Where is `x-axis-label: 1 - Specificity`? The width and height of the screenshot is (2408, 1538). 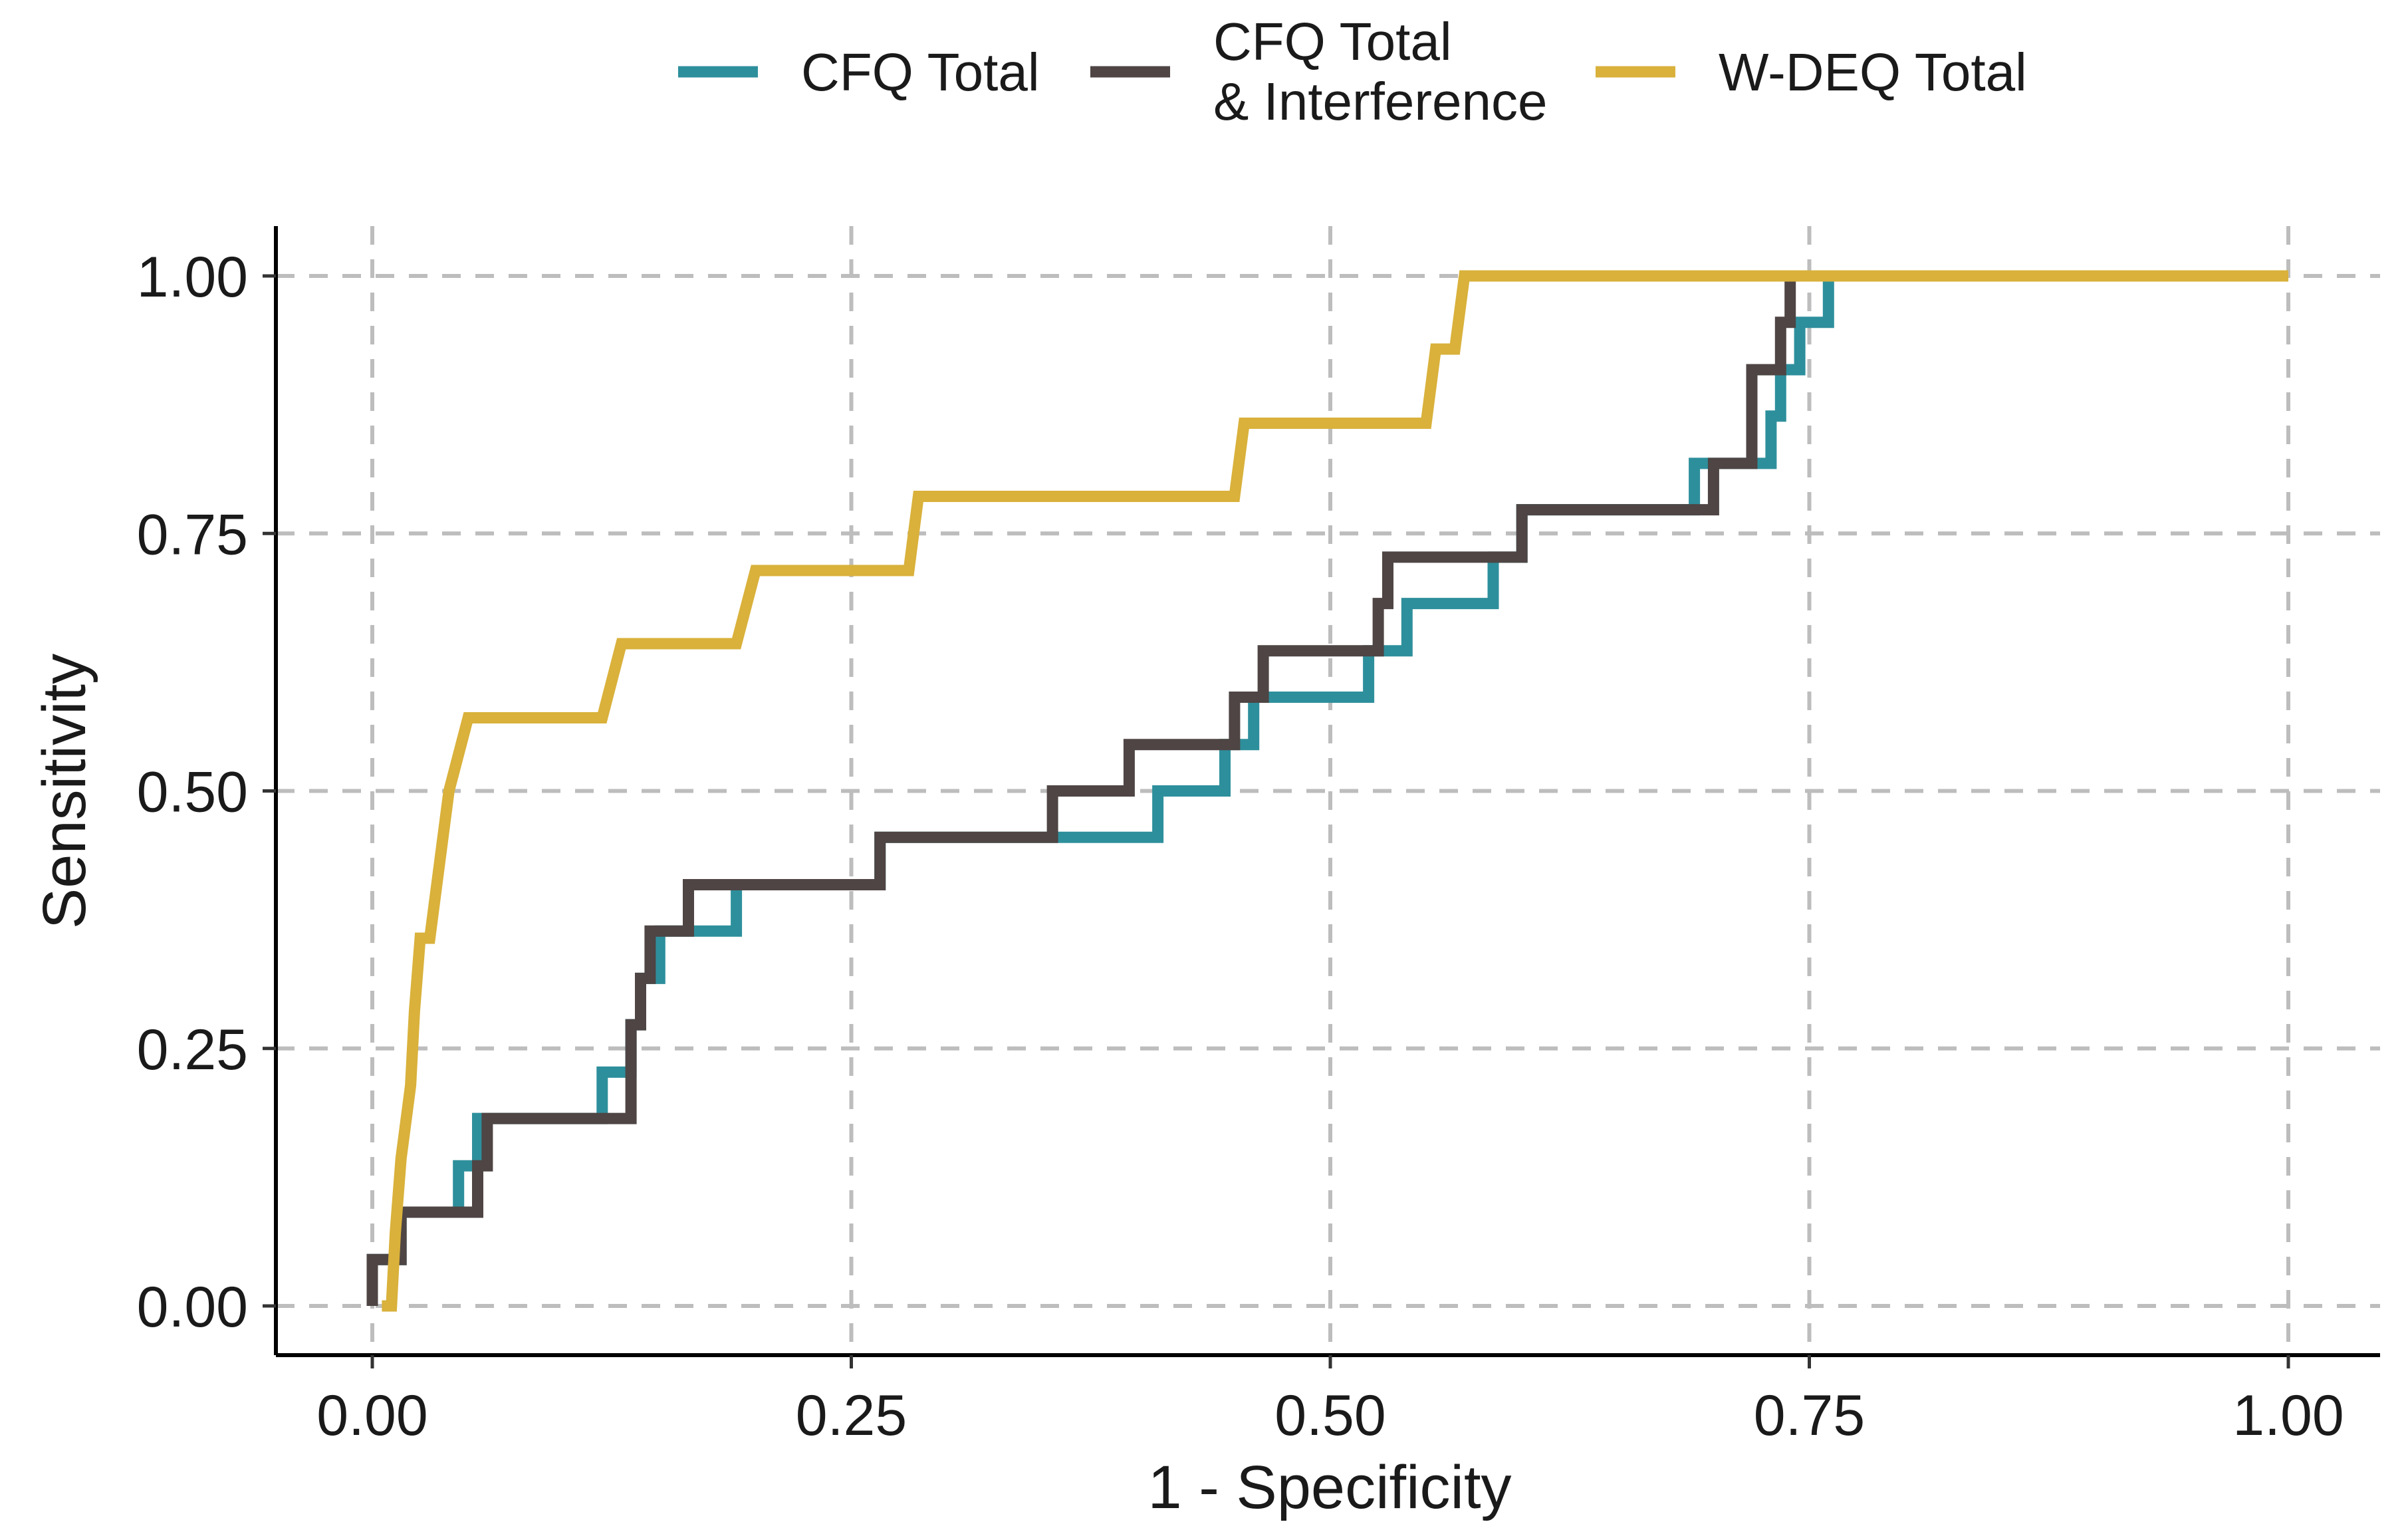
x-axis-label: 1 - Specificity is located at coordinates (1329, 1487).